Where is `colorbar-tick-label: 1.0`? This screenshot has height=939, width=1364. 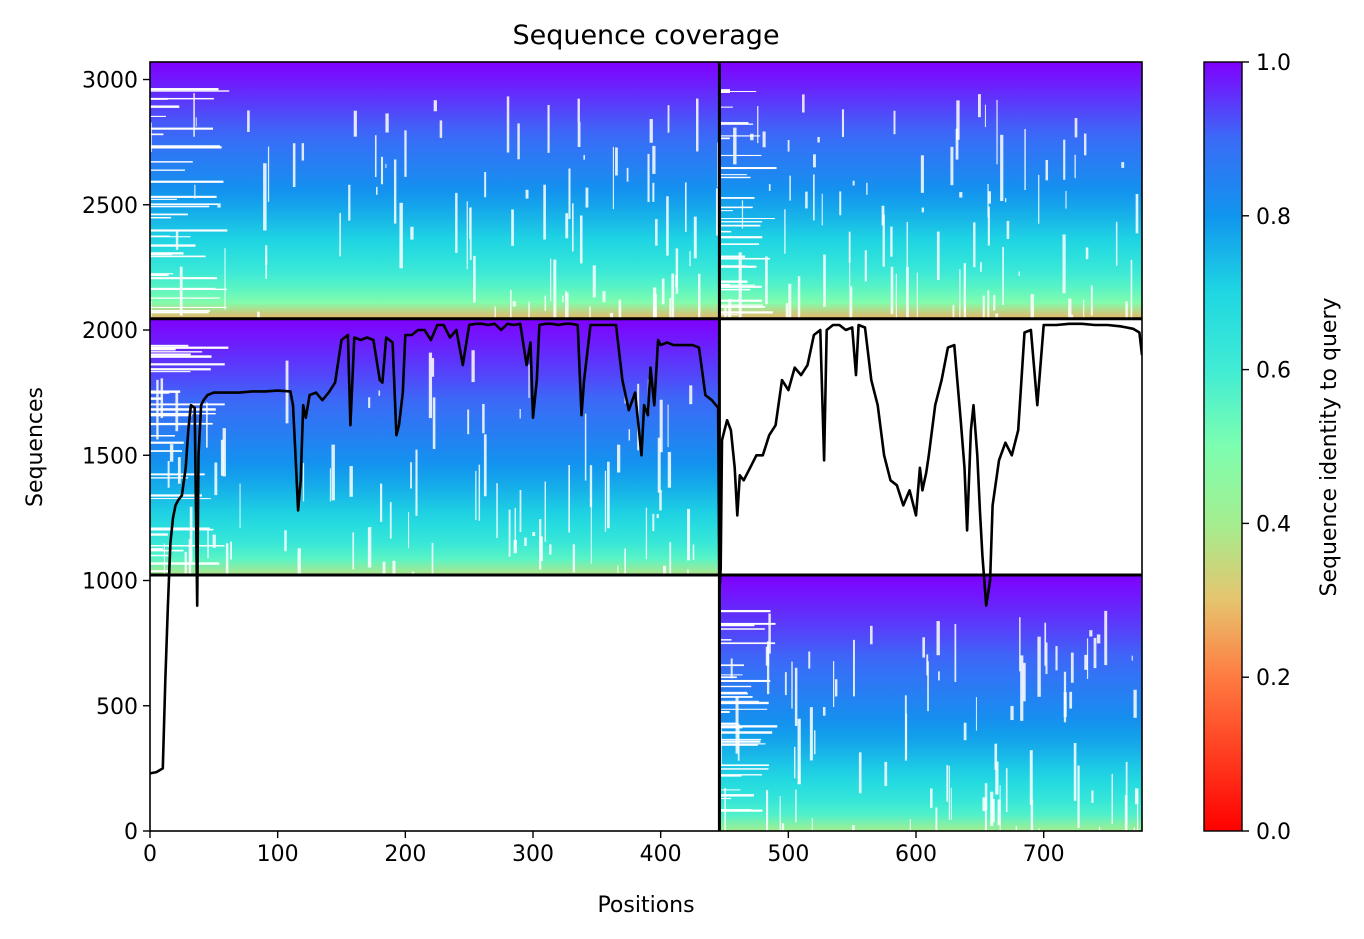
colorbar-tick-label: 1.0 is located at coordinates (1273, 63).